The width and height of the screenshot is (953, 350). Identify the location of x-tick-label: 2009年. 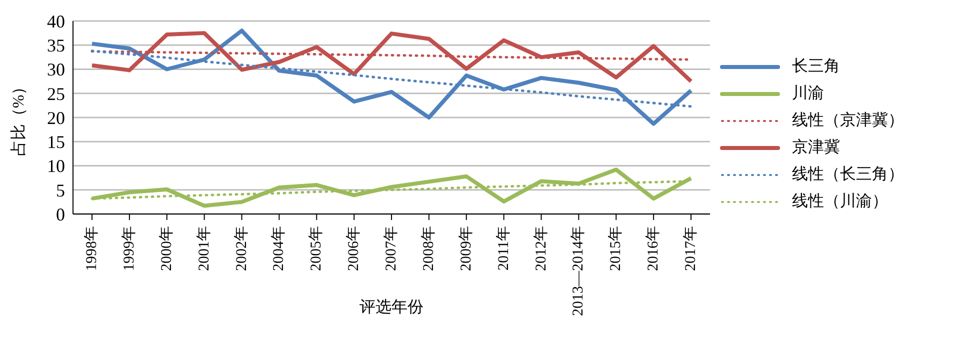
(465, 248).